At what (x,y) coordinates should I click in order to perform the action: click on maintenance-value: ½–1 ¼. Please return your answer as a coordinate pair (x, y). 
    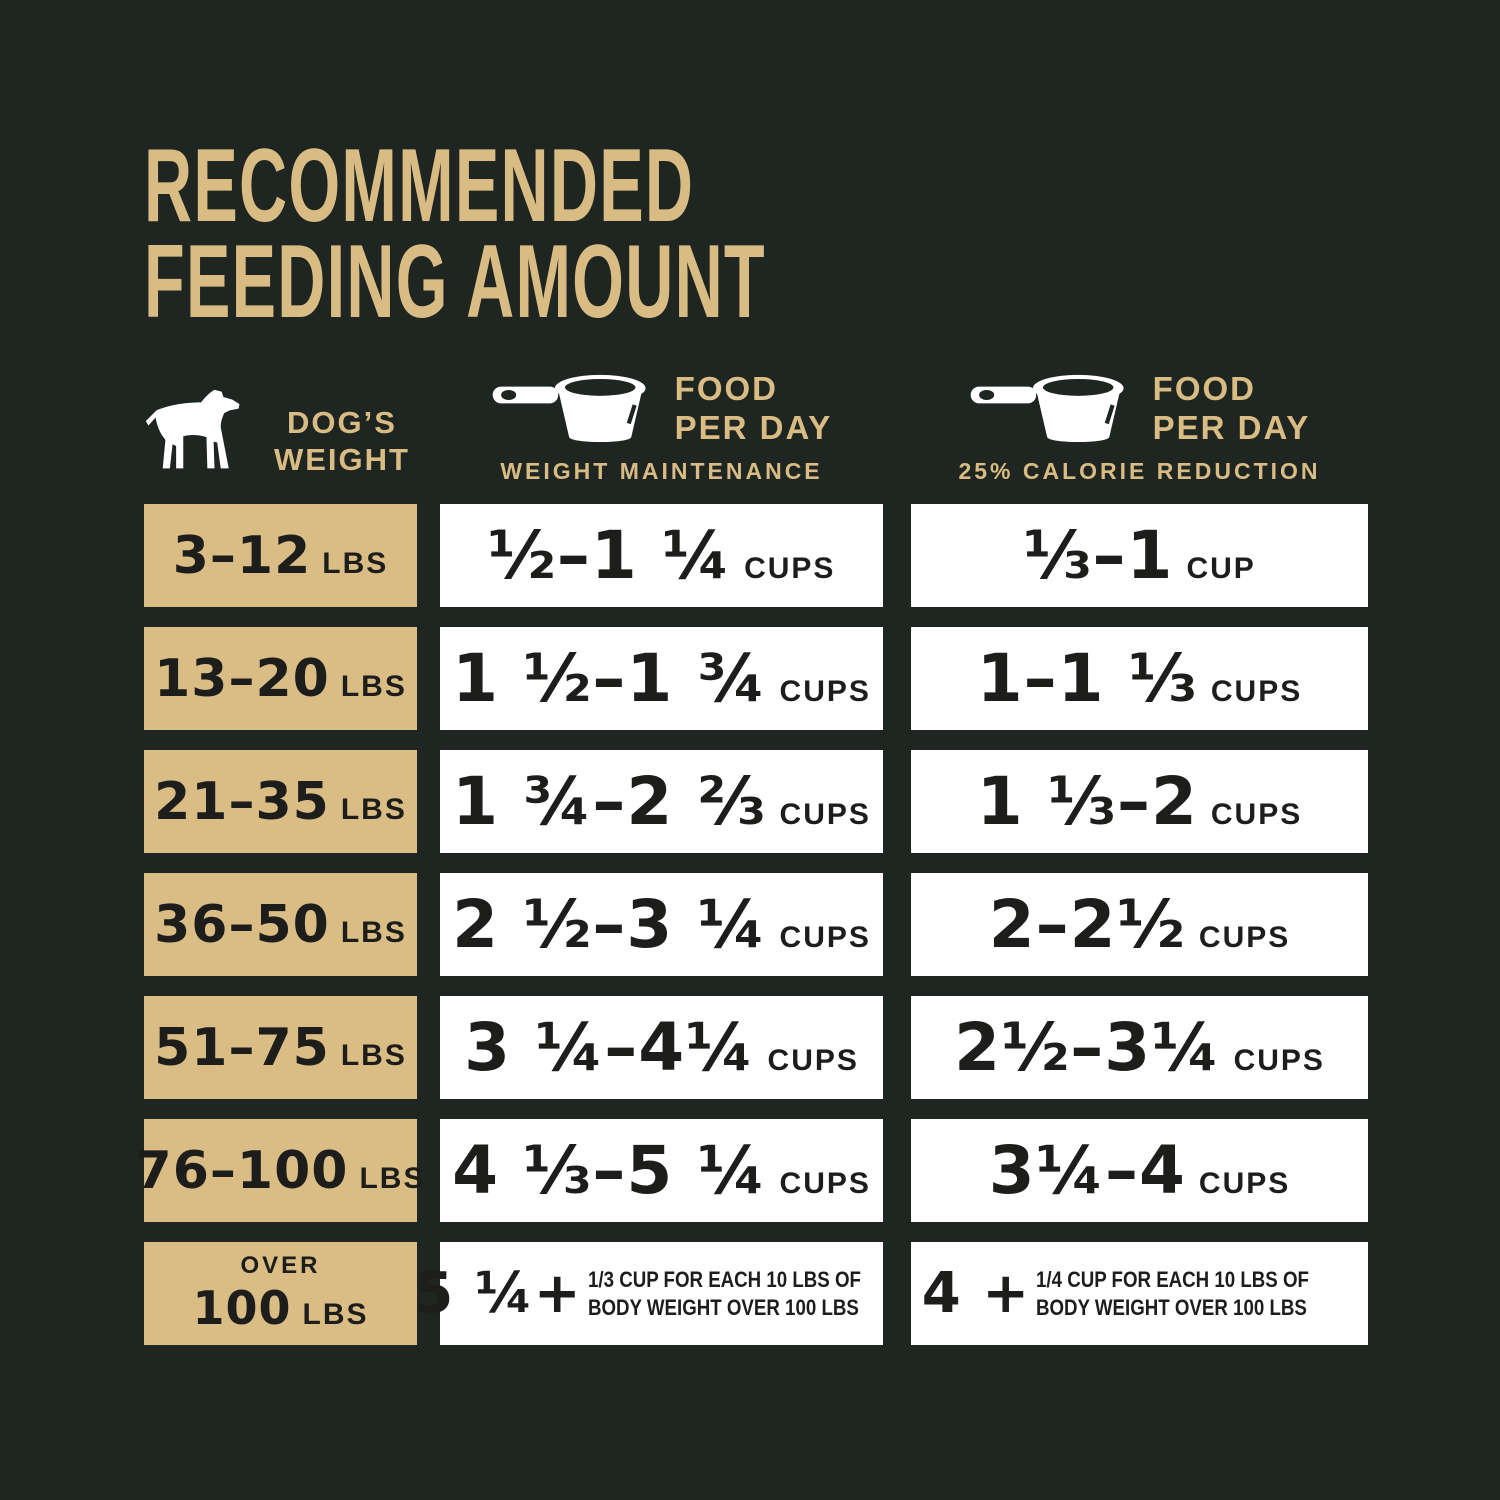
    Looking at the image, I should click on (609, 555).